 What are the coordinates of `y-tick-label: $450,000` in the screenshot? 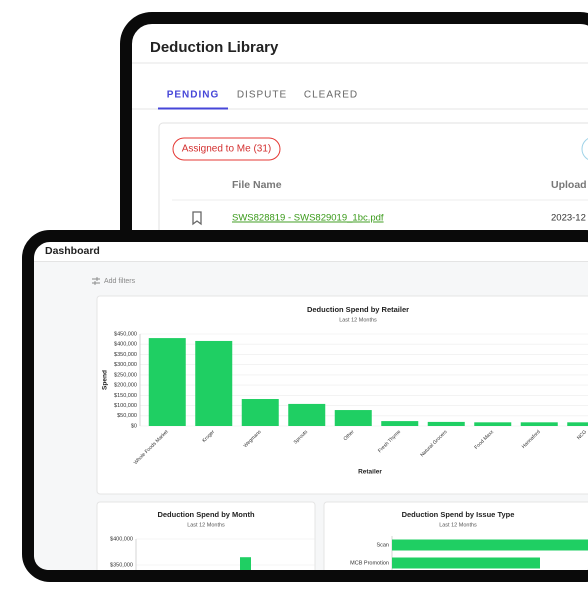 It's located at (125, 334).